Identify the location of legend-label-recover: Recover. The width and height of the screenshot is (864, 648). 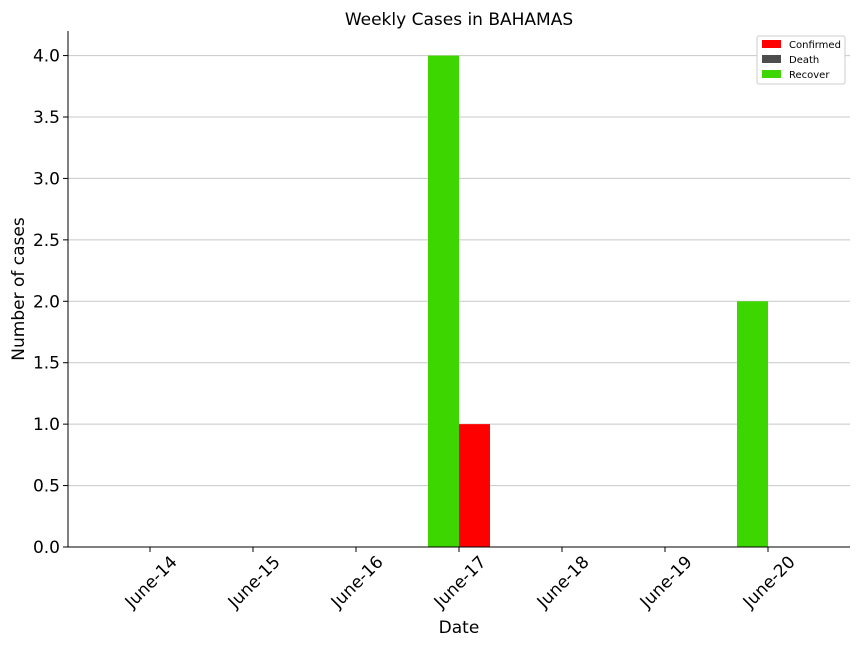
(809, 75).